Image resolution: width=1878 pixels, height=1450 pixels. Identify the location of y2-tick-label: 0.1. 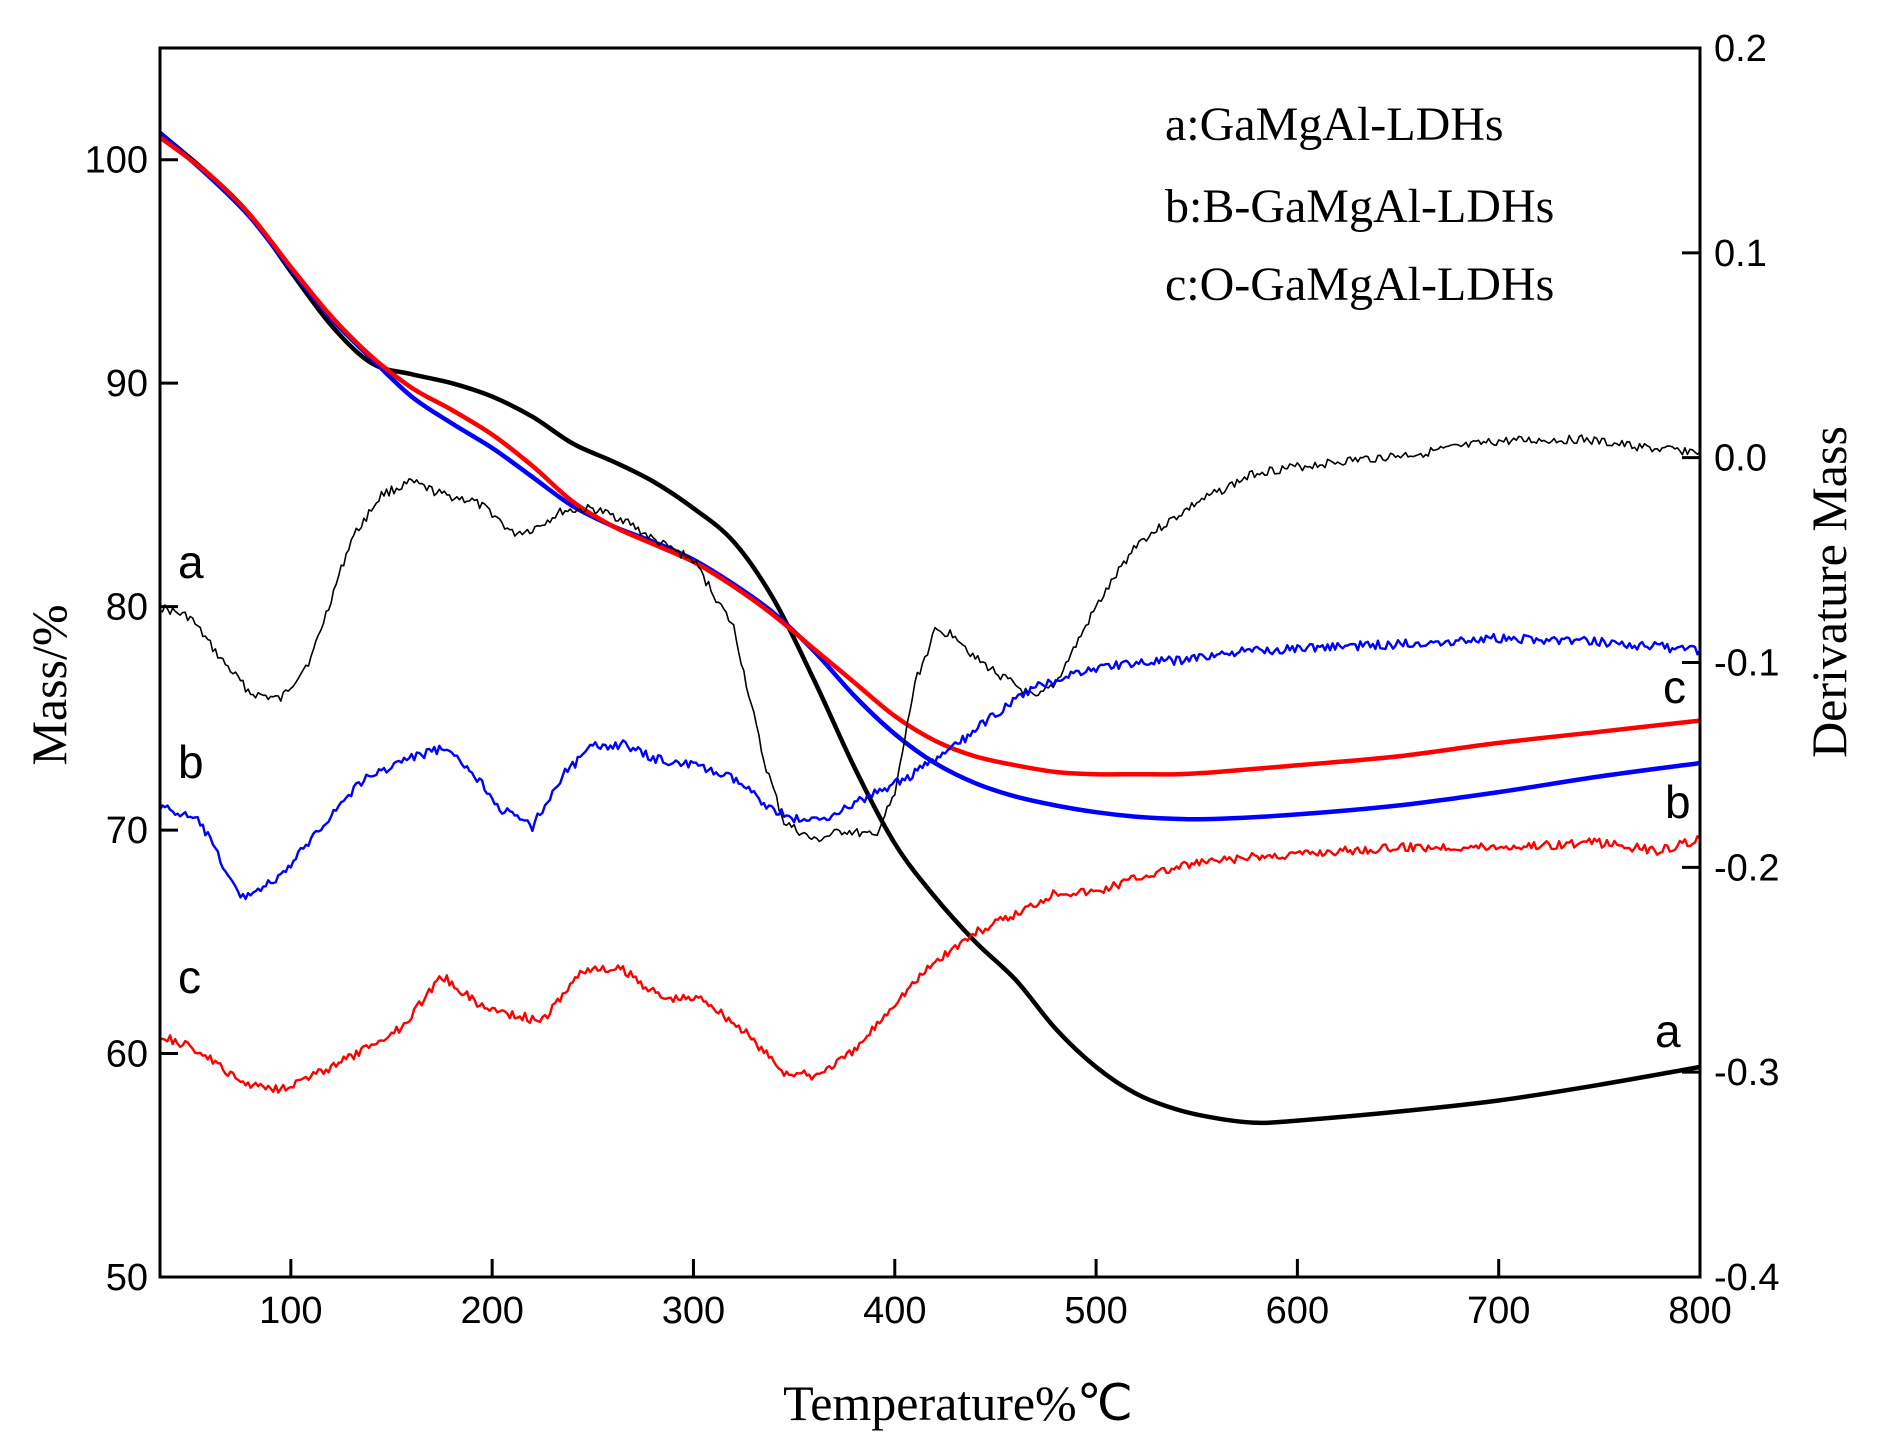
(1740, 254).